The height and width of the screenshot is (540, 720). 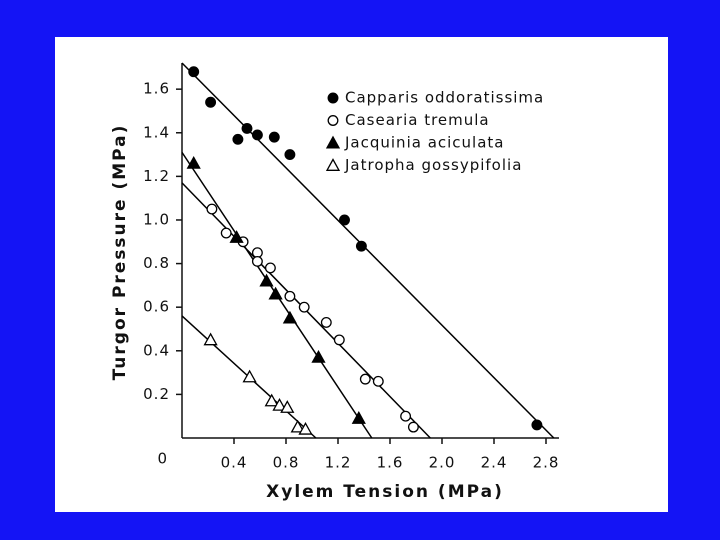 What do you see at coordinates (417, 120) in the screenshot?
I see `legend-label: Casearia tremula` at bounding box center [417, 120].